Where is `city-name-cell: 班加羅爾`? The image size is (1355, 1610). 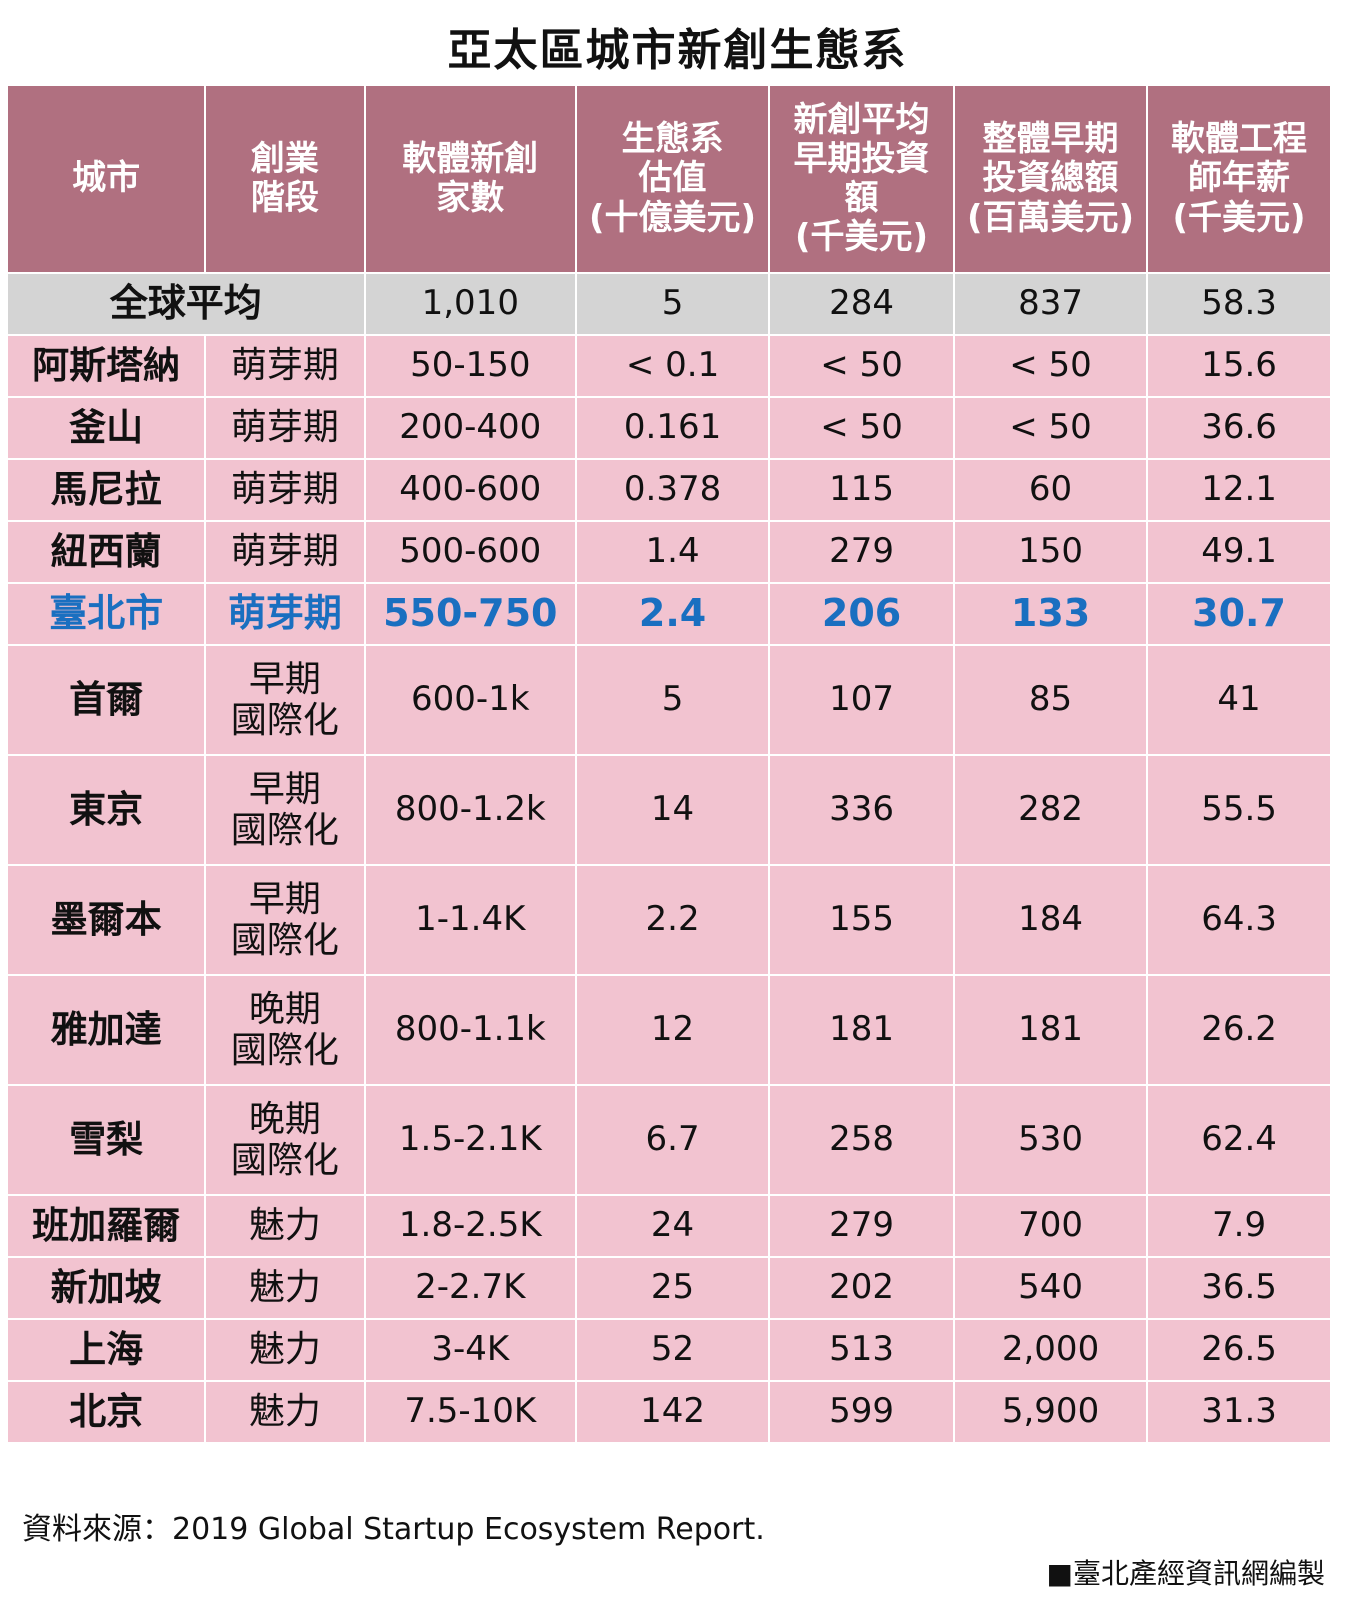 city-name-cell: 班加羅爾 is located at coordinates (106, 1226).